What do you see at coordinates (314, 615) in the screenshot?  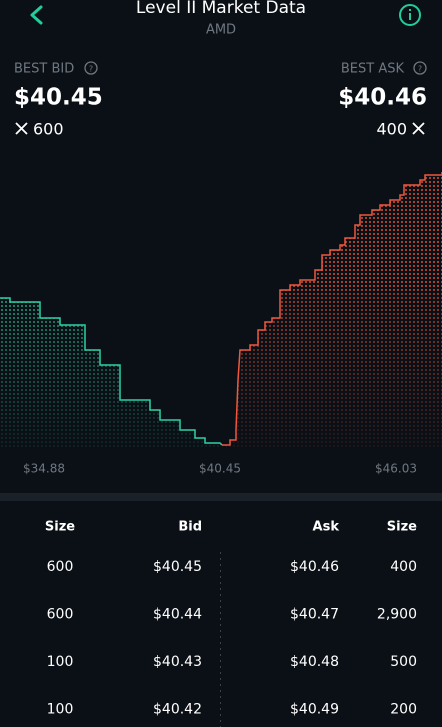 I see `ask-price: $40.47` at bounding box center [314, 615].